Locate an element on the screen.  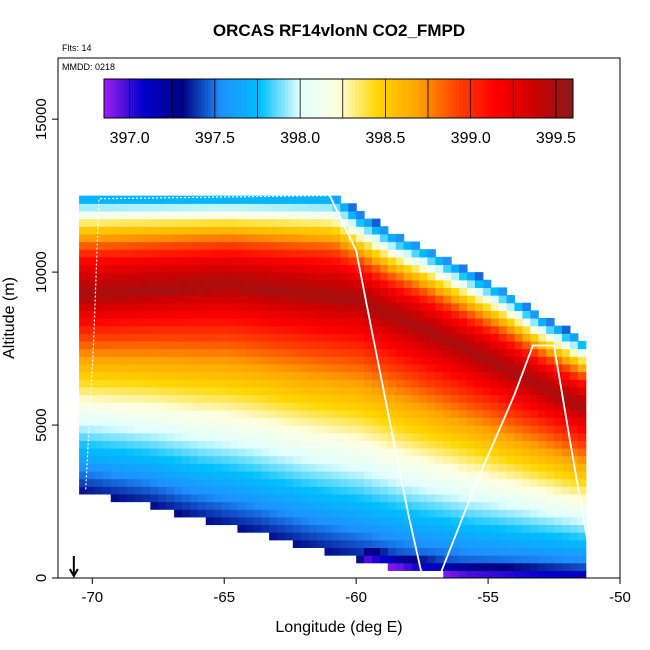
y-axis-label: Altitude (m) is located at coordinates (9, 318).